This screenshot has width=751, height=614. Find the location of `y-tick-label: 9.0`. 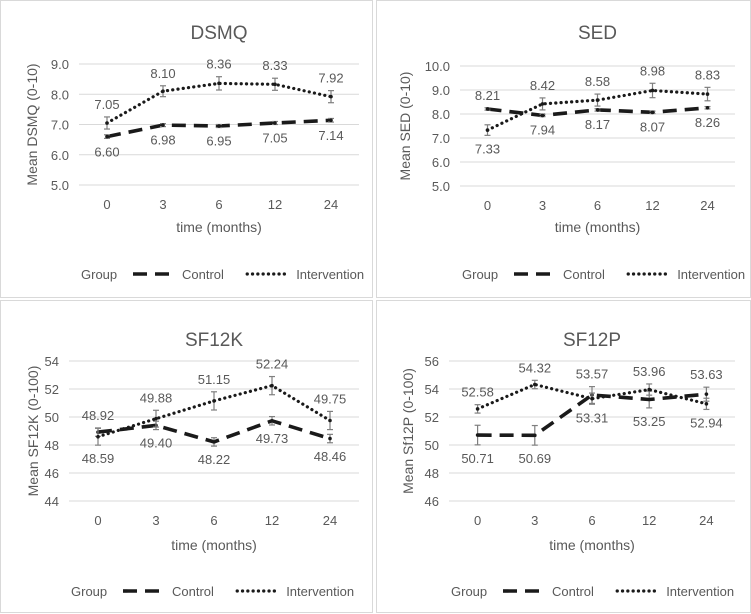

y-tick-label: 9.0 is located at coordinates (60, 64).